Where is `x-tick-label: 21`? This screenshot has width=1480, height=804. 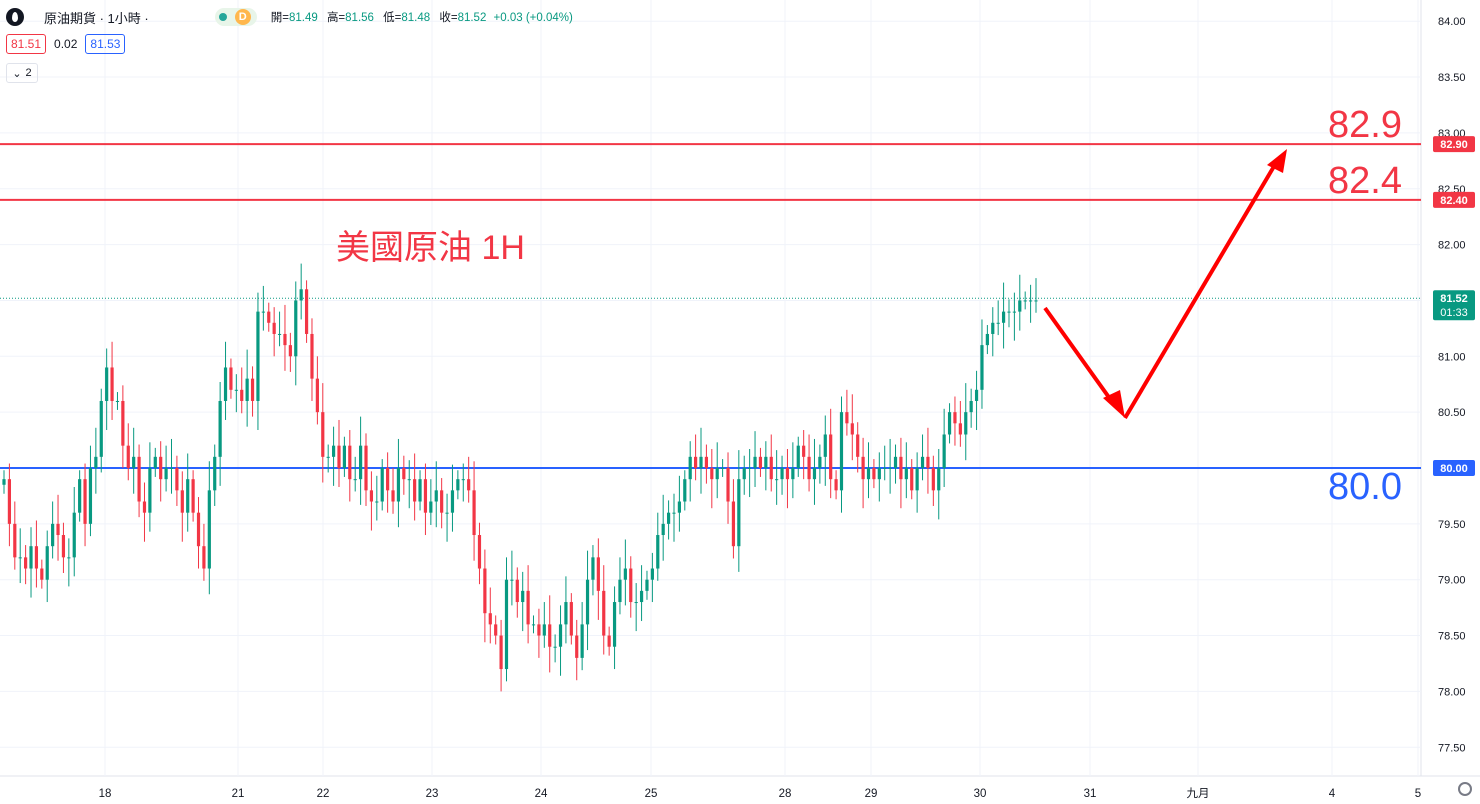 x-tick-label: 21 is located at coordinates (238, 794).